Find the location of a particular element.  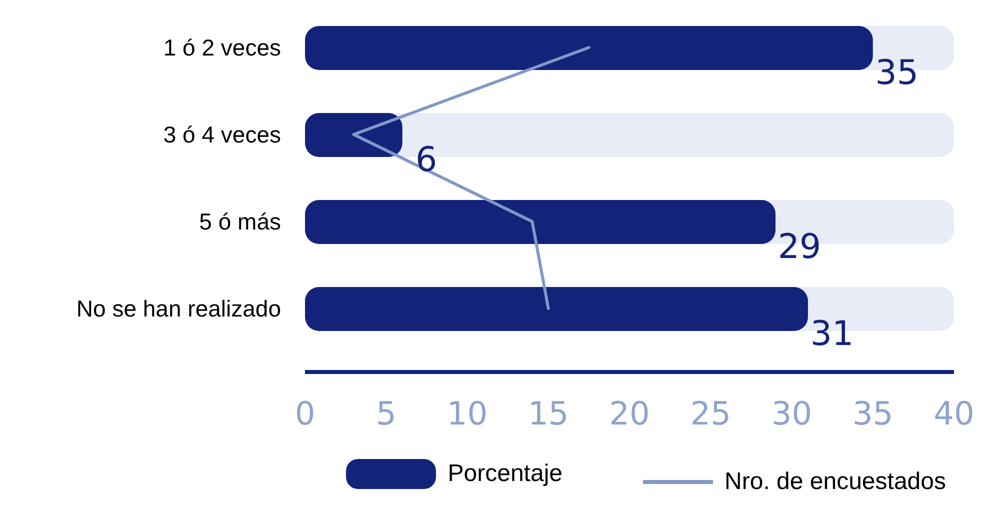

data-label: 6 is located at coordinates (427, 160).